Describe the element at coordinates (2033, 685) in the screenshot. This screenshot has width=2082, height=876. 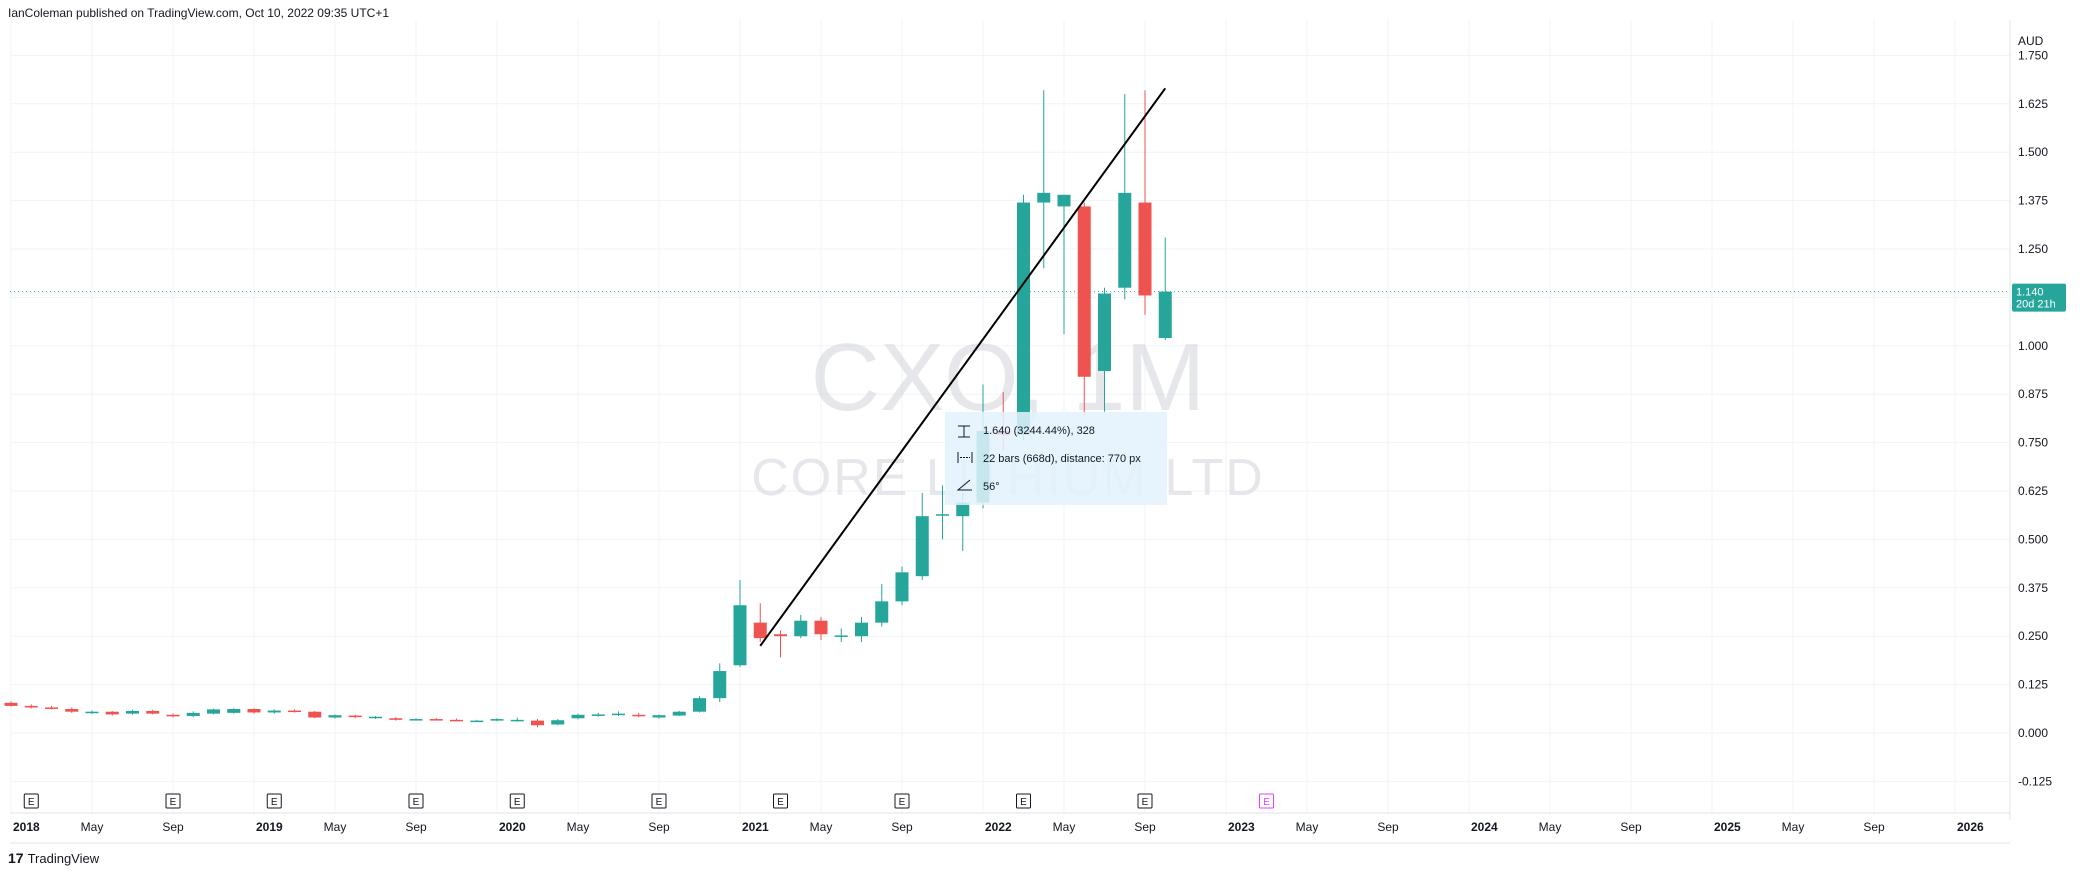
I see `price-tick-label: 0.125` at that location.